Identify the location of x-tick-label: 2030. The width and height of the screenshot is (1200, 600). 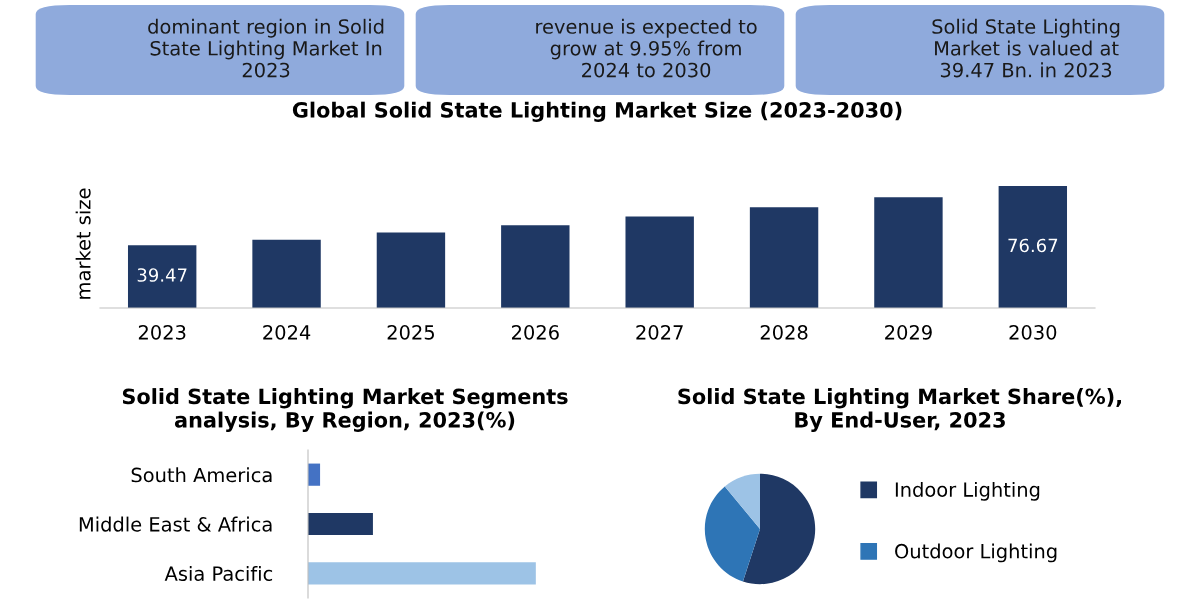
(1033, 332).